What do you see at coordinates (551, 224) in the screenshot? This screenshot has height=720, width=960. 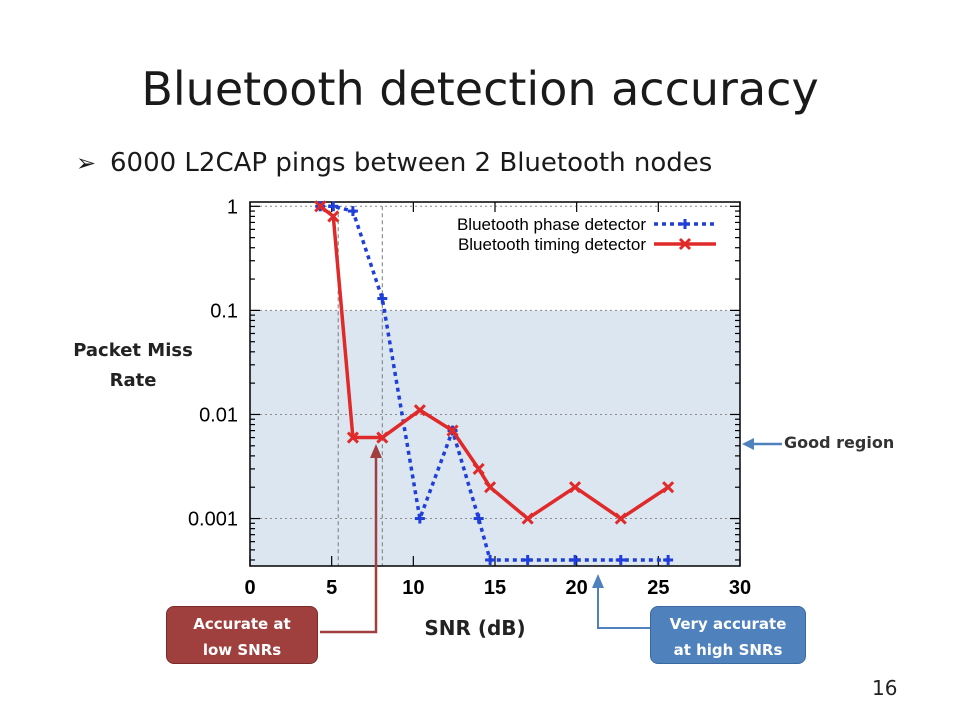 I see `legend-label-phase: Bluetooth phase detector` at bounding box center [551, 224].